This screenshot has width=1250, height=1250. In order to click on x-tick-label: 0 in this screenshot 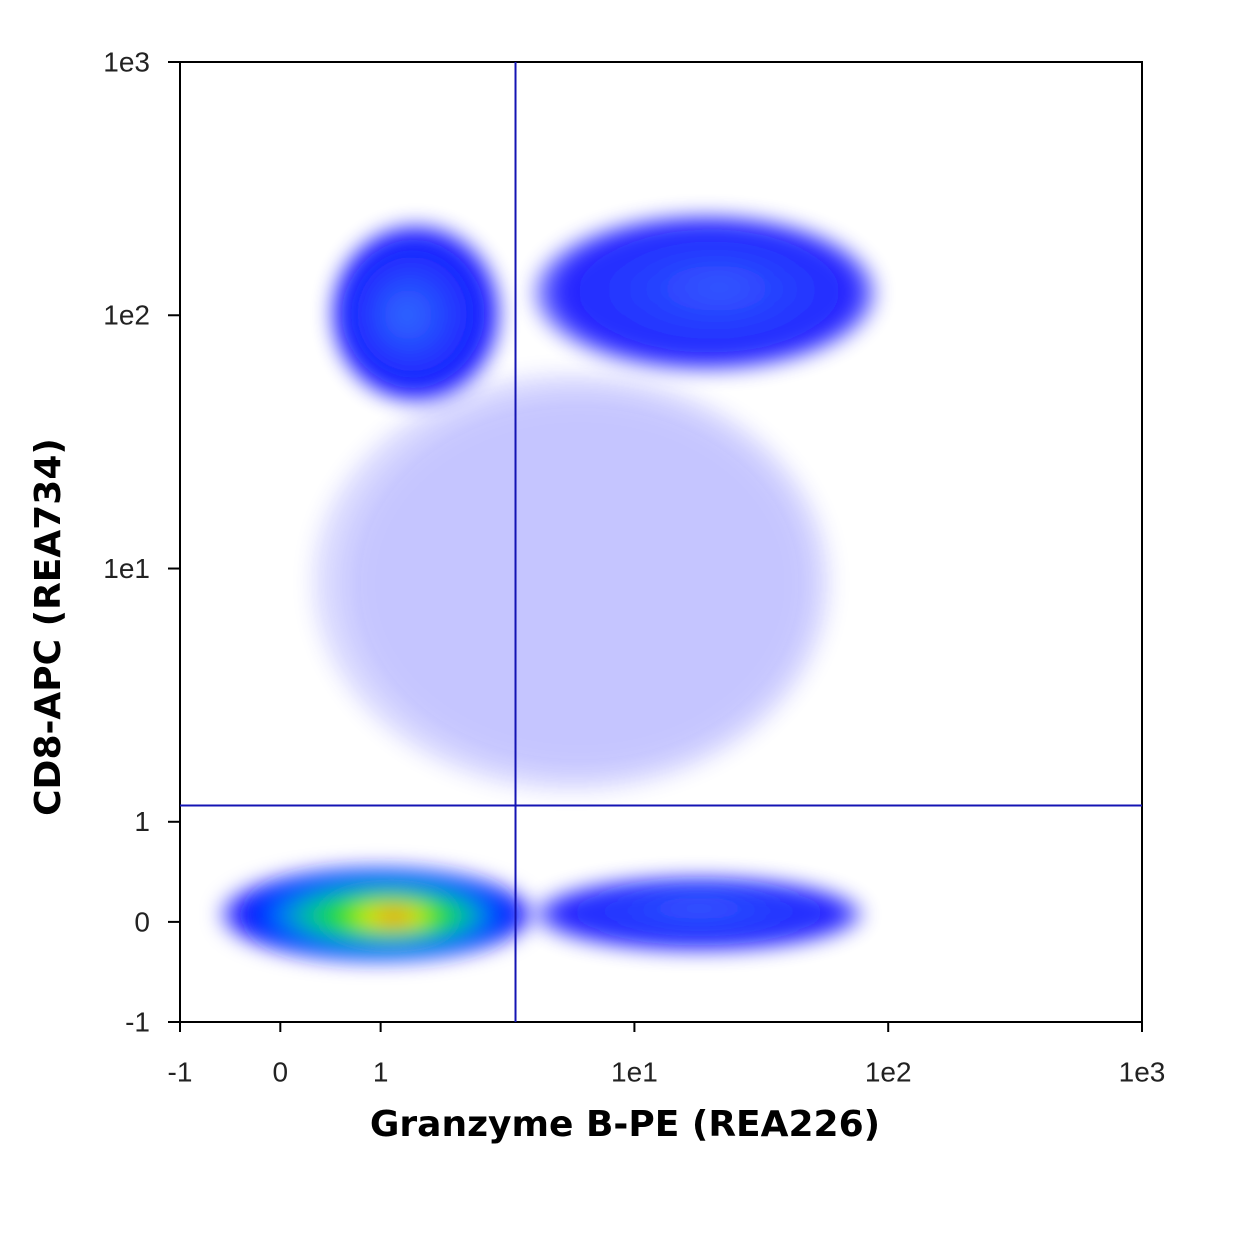, I will do `click(281, 1071)`.